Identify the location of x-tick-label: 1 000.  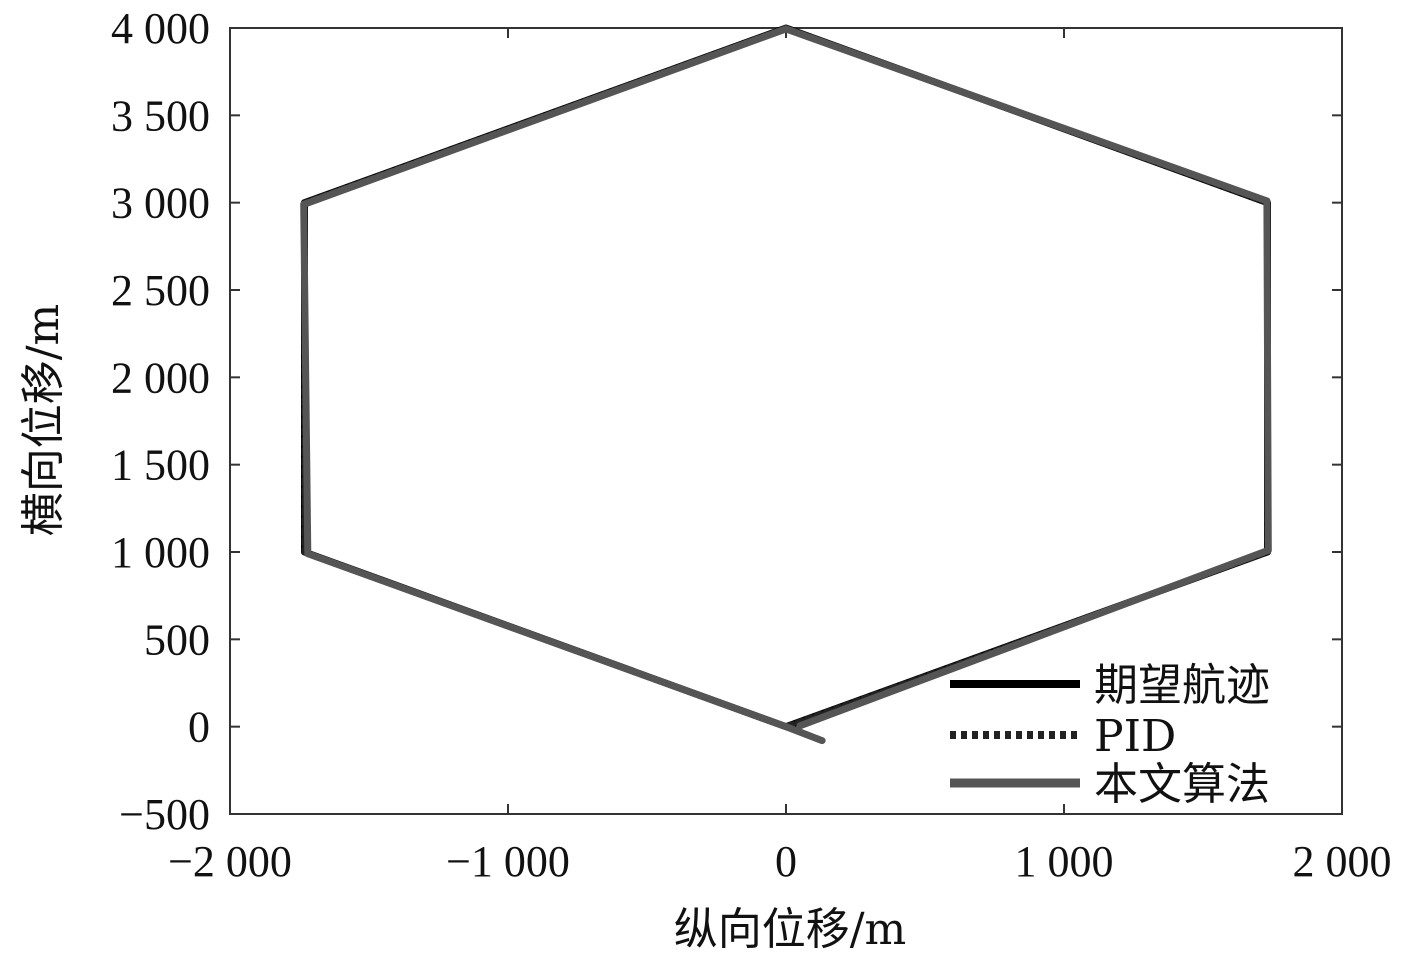
(1064, 861).